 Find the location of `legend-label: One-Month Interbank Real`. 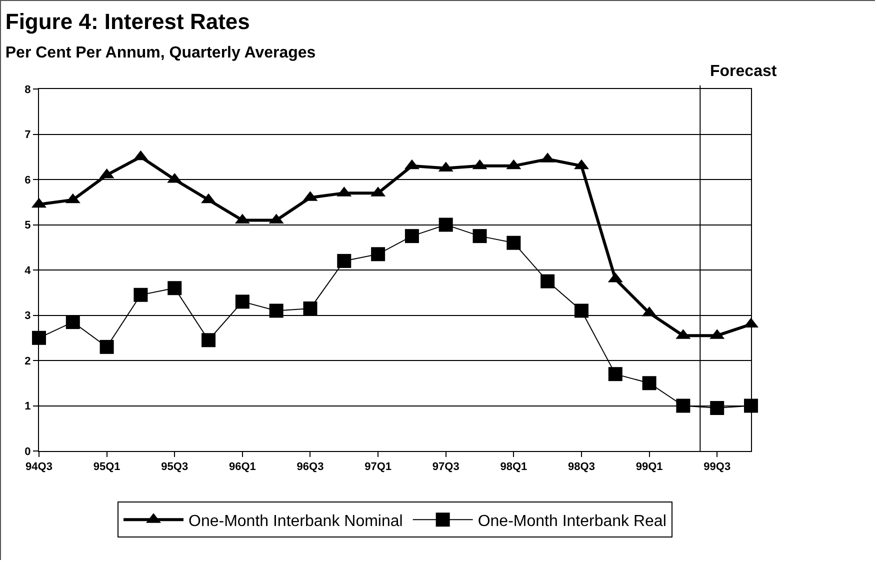

legend-label: One-Month Interbank Real is located at coordinates (572, 521).